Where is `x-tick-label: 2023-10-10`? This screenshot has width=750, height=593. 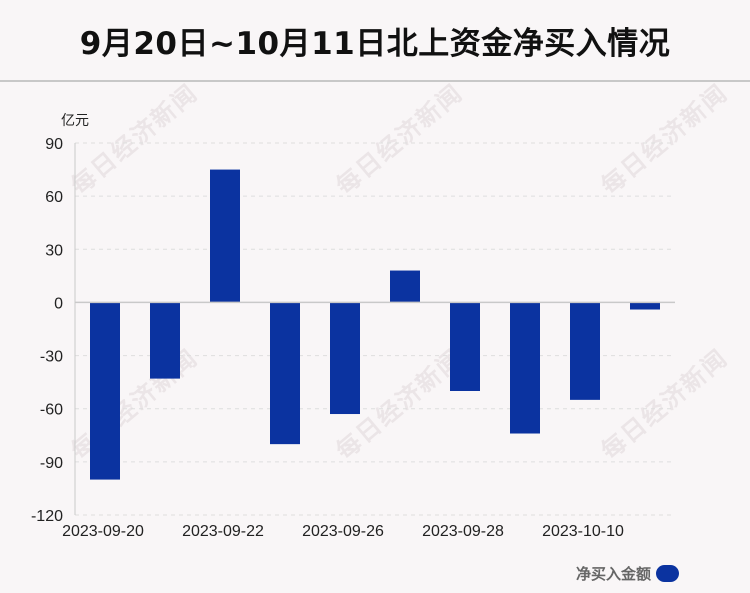 x-tick-label: 2023-10-10 is located at coordinates (583, 531).